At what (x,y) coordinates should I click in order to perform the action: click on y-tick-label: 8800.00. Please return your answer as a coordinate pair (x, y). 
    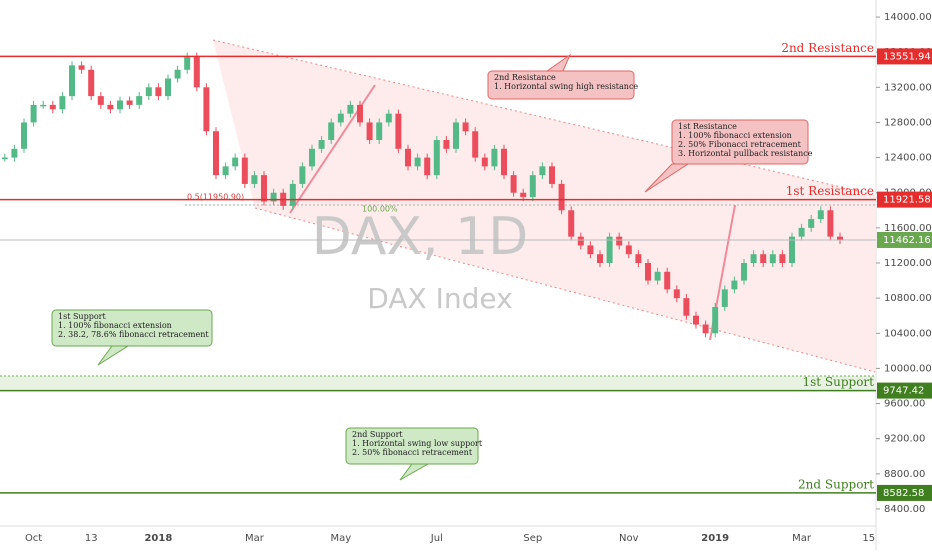
    Looking at the image, I should click on (904, 474).